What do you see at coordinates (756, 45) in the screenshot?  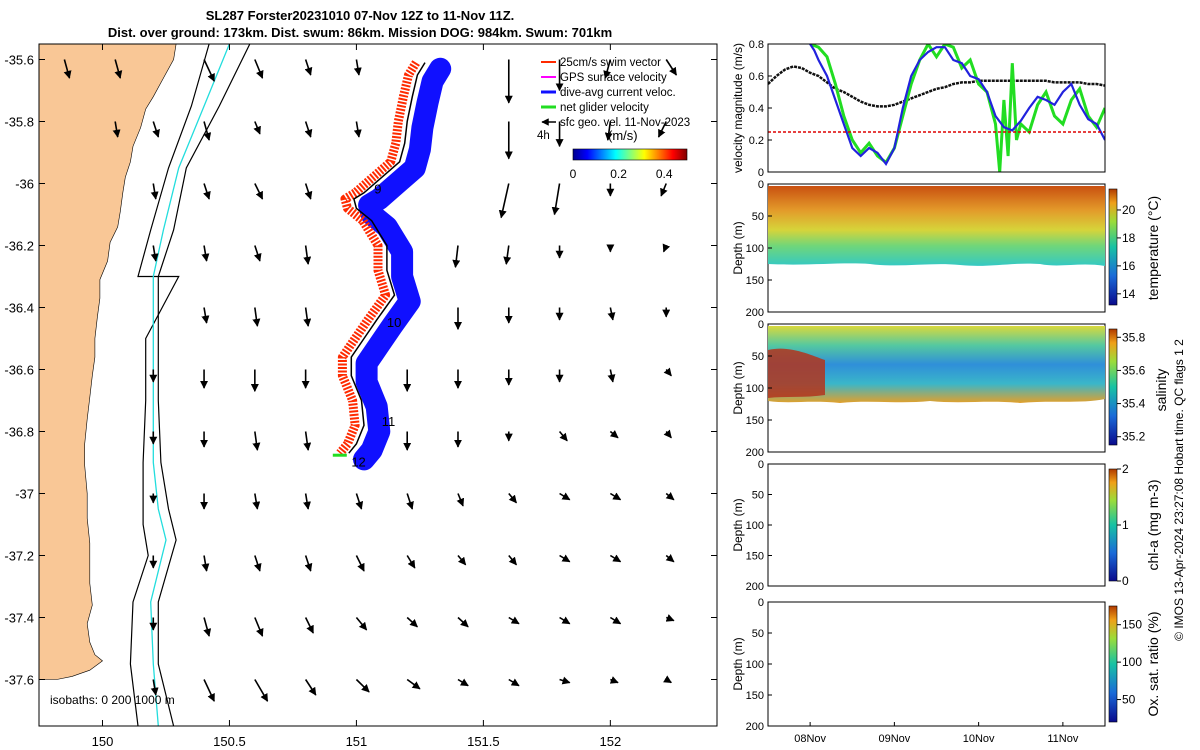 I see `velocity-y-tick-label-4: 0.8` at bounding box center [756, 45].